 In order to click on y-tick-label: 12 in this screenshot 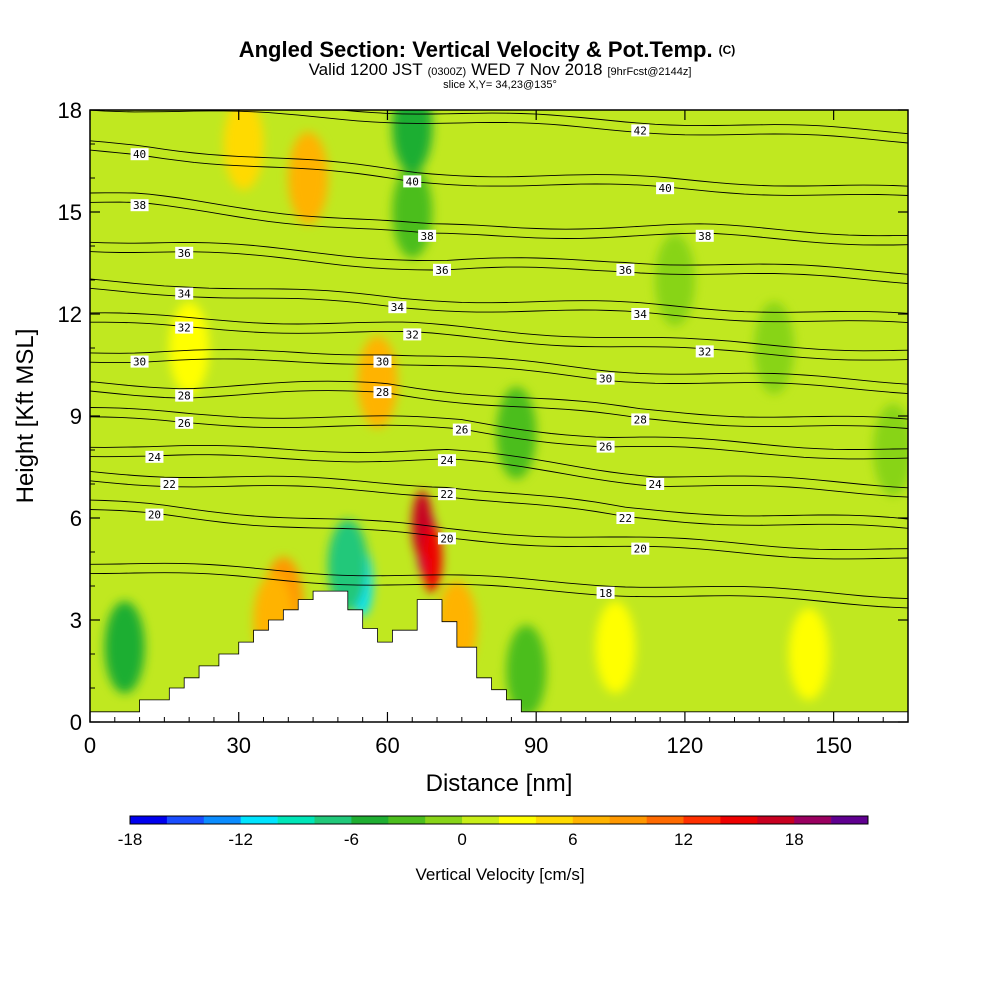, I will do `click(70, 314)`.